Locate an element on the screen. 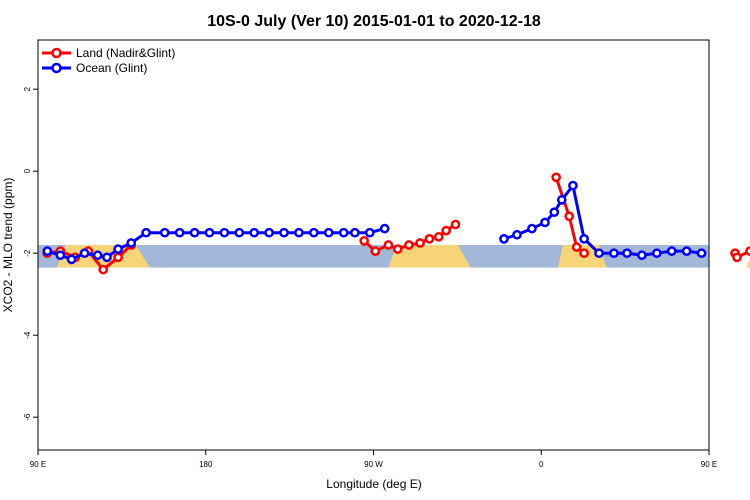 The height and width of the screenshot is (500, 750). y-tick-label: -4 is located at coordinates (27, 335).